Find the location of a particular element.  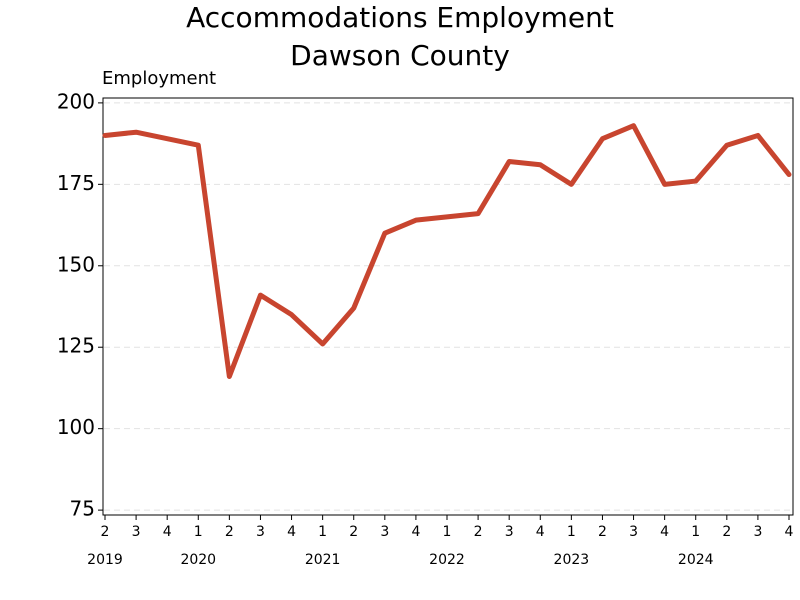

chart-subtitle: Dawson County is located at coordinates (400, 55).